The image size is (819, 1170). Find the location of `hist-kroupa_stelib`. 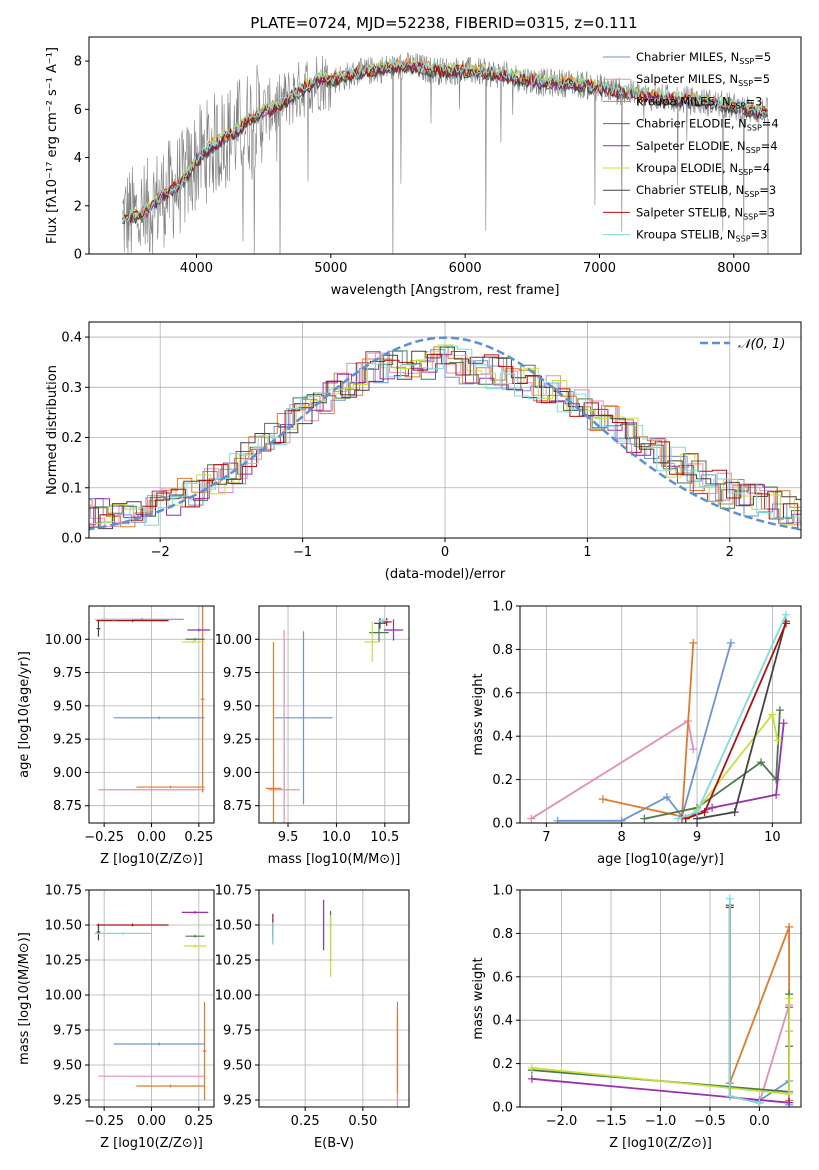

hist-kroupa_stelib is located at coordinates (445, 435).